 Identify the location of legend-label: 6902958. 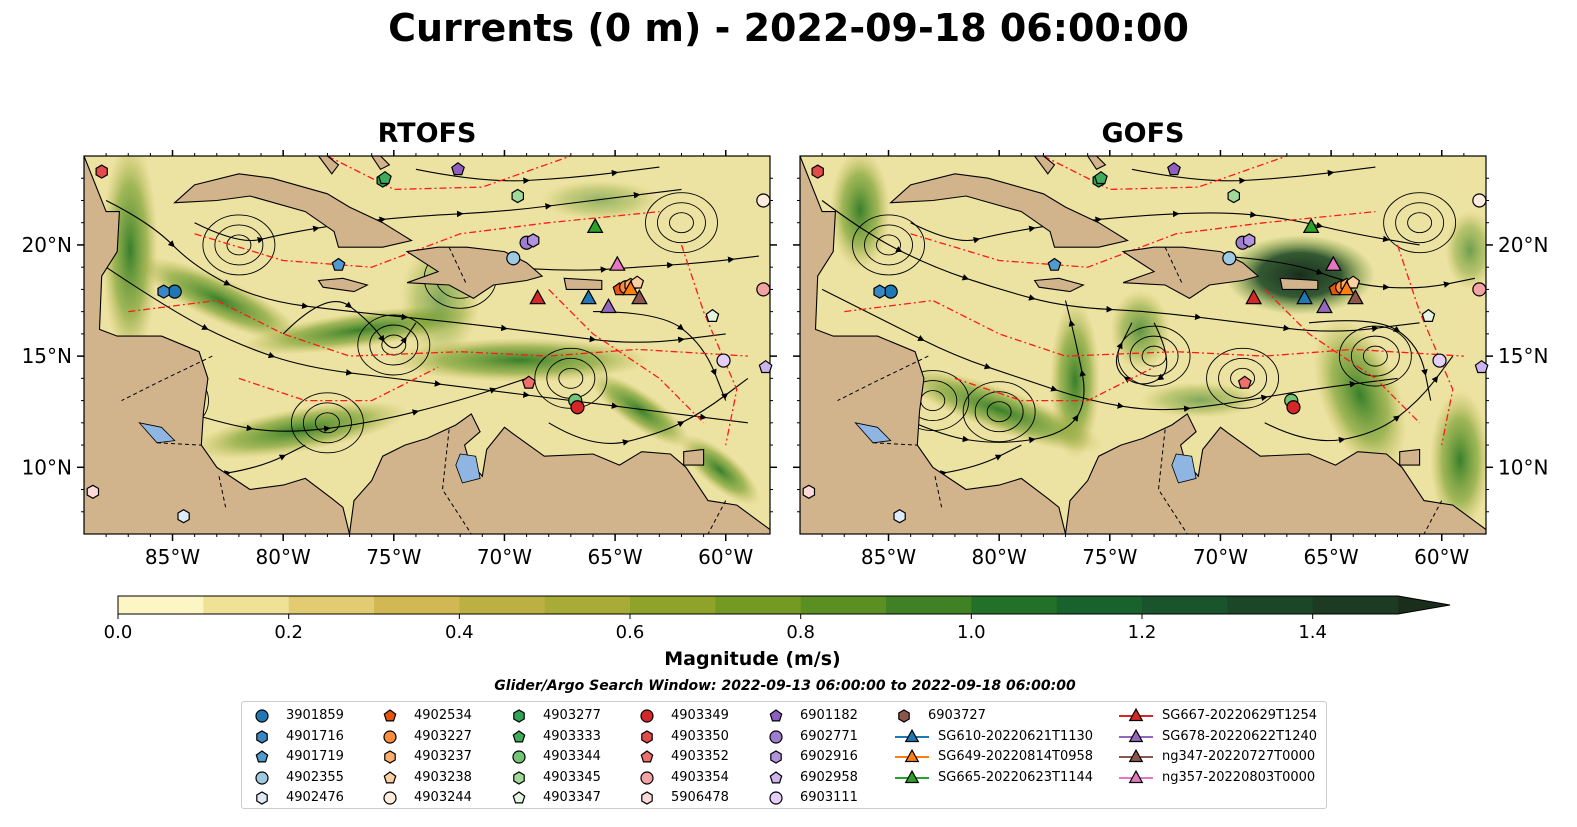
(829, 777).